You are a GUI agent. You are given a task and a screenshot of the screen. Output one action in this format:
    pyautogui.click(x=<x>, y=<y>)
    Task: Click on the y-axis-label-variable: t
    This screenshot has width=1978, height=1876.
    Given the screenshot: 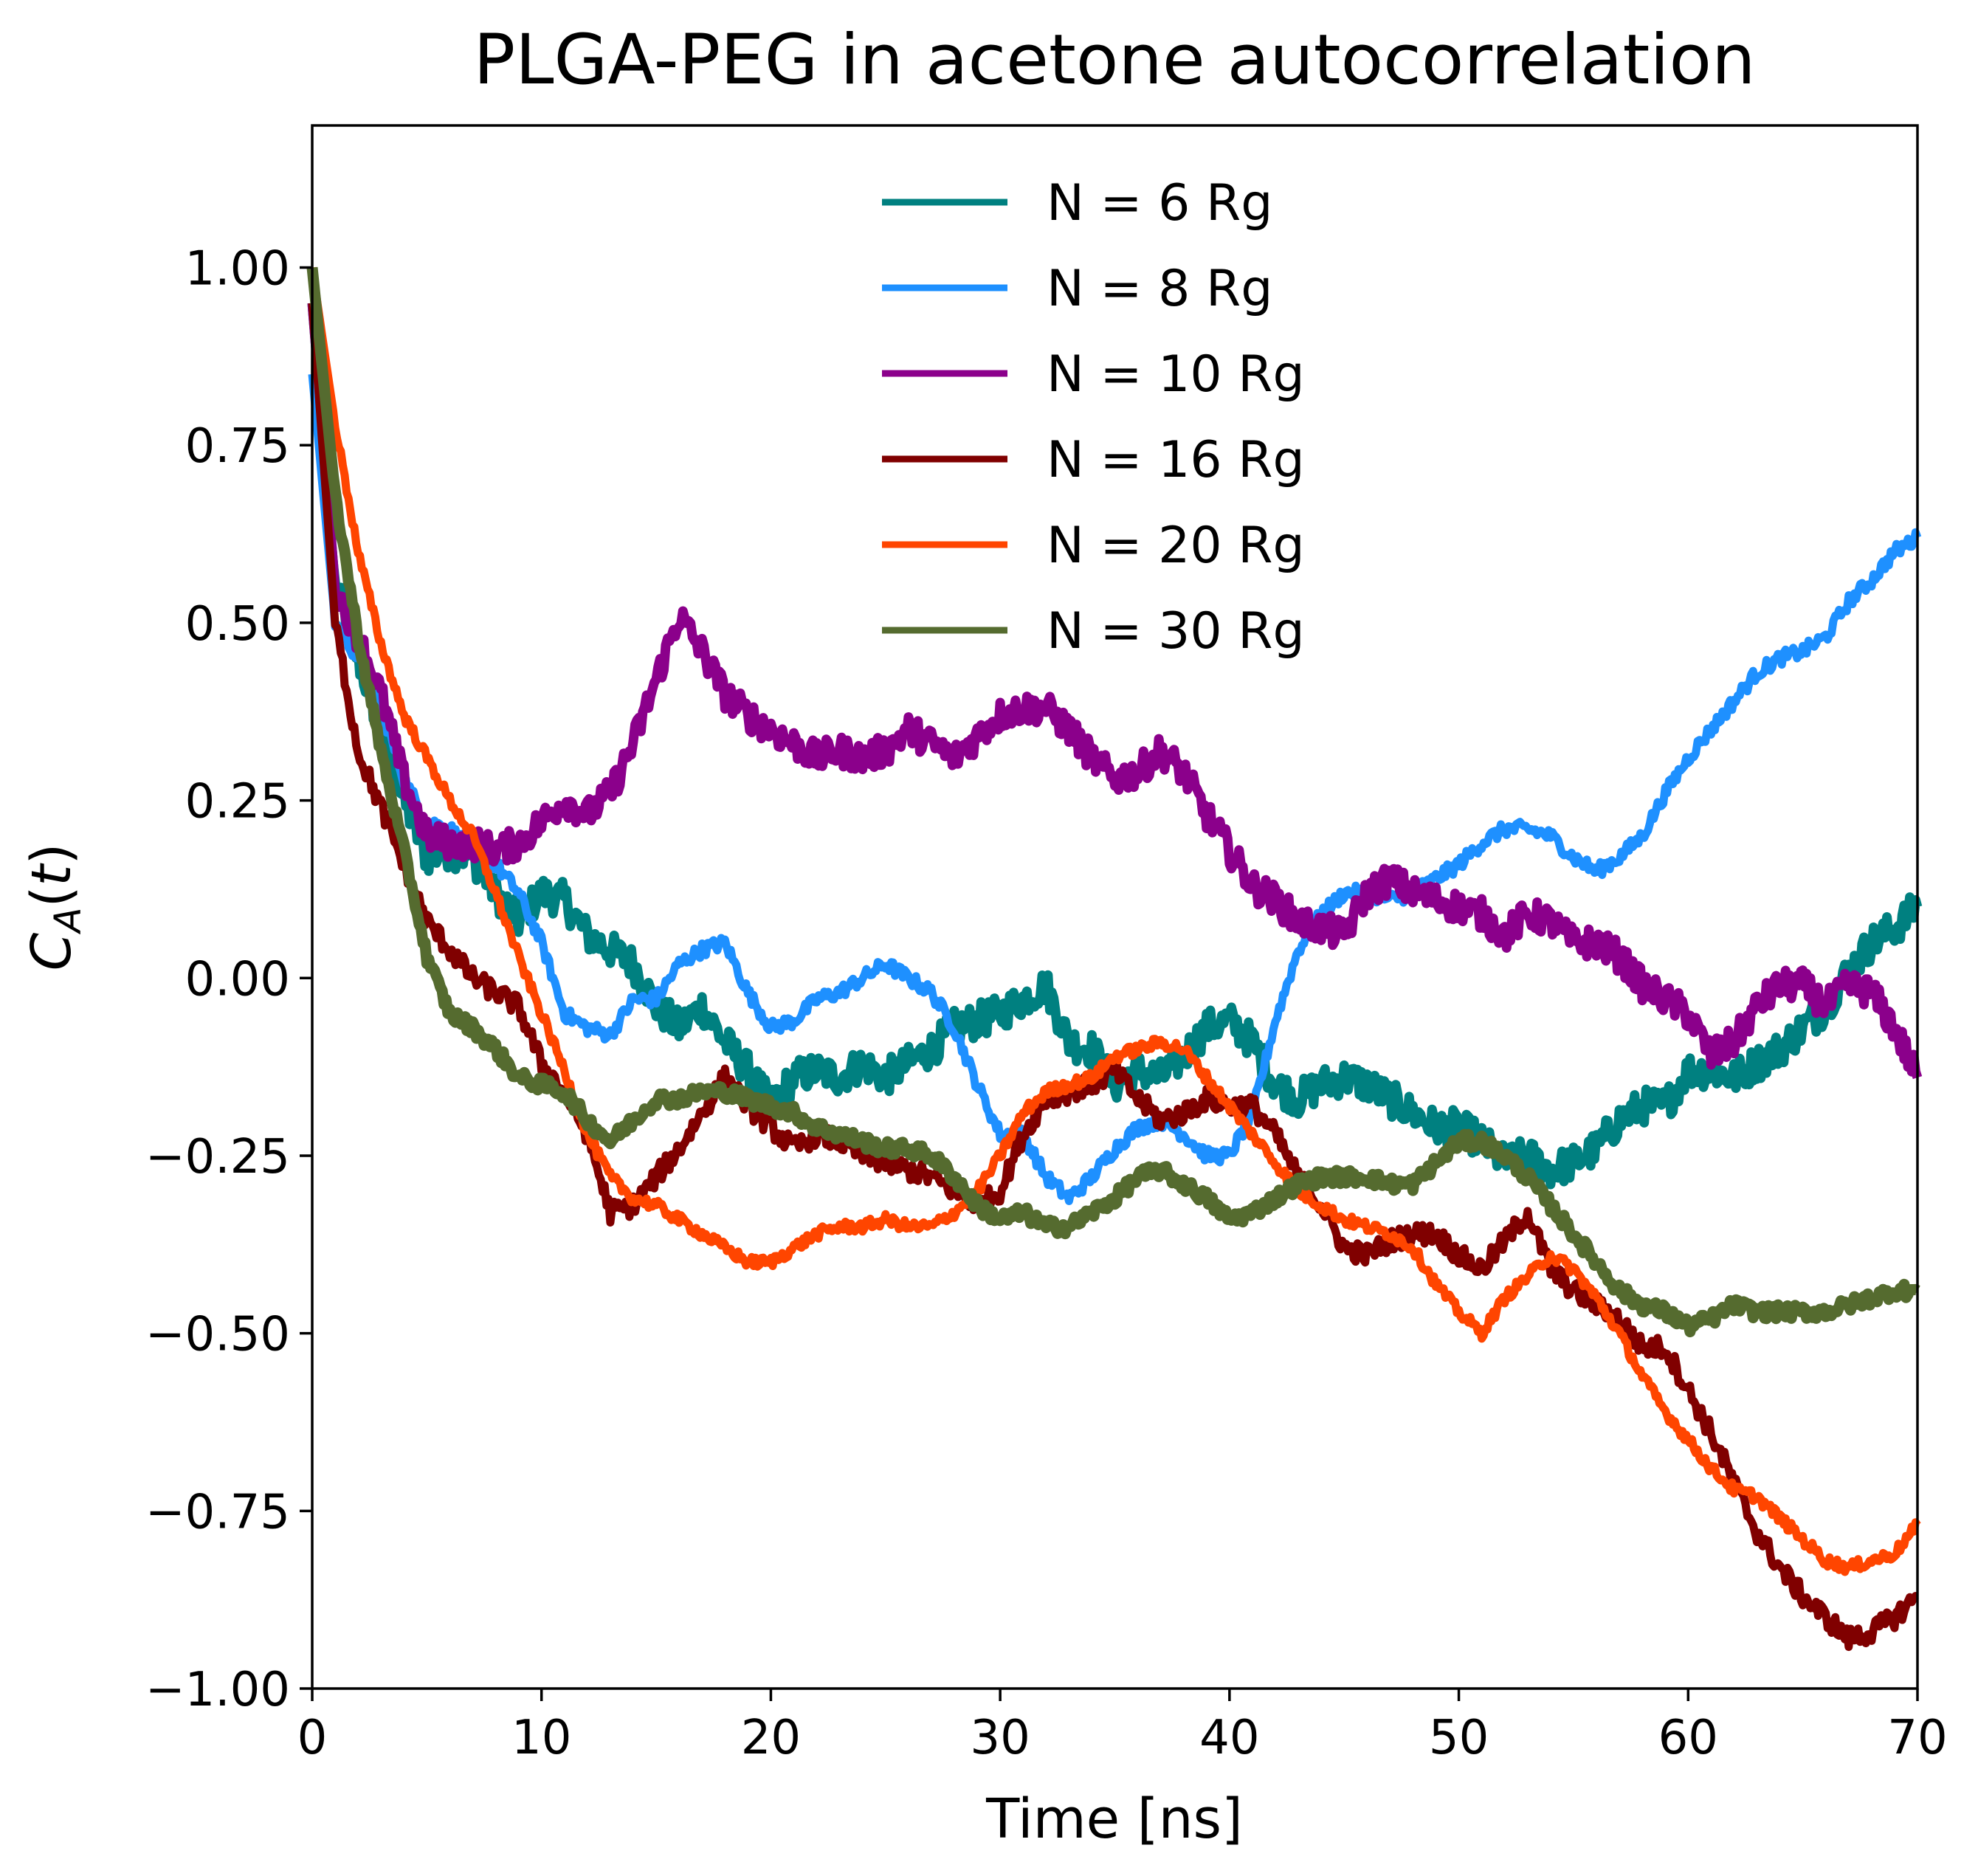 What is the action you would take?
    pyautogui.click(x=51, y=874)
    